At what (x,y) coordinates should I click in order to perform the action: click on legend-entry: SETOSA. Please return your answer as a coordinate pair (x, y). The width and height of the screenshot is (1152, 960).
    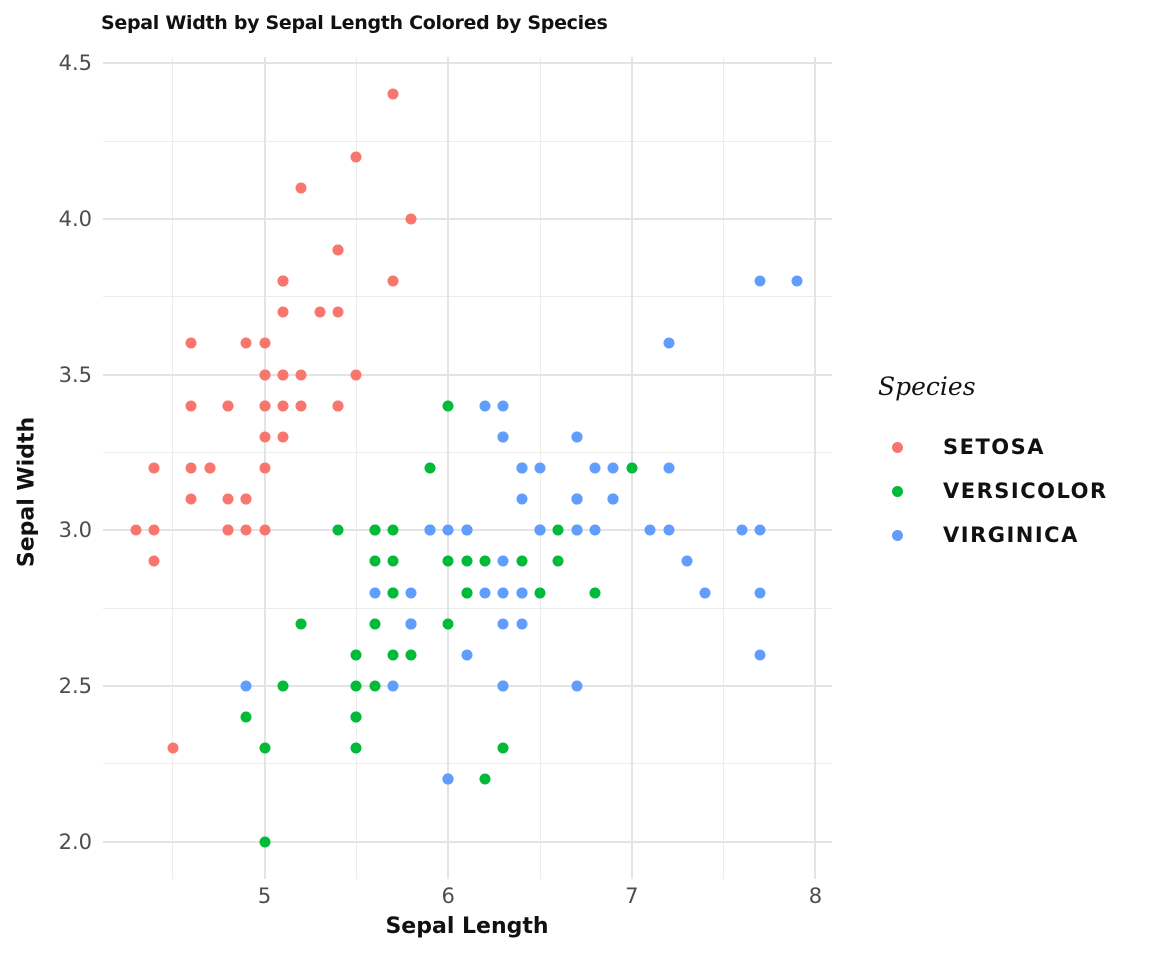
    Looking at the image, I should click on (991, 447).